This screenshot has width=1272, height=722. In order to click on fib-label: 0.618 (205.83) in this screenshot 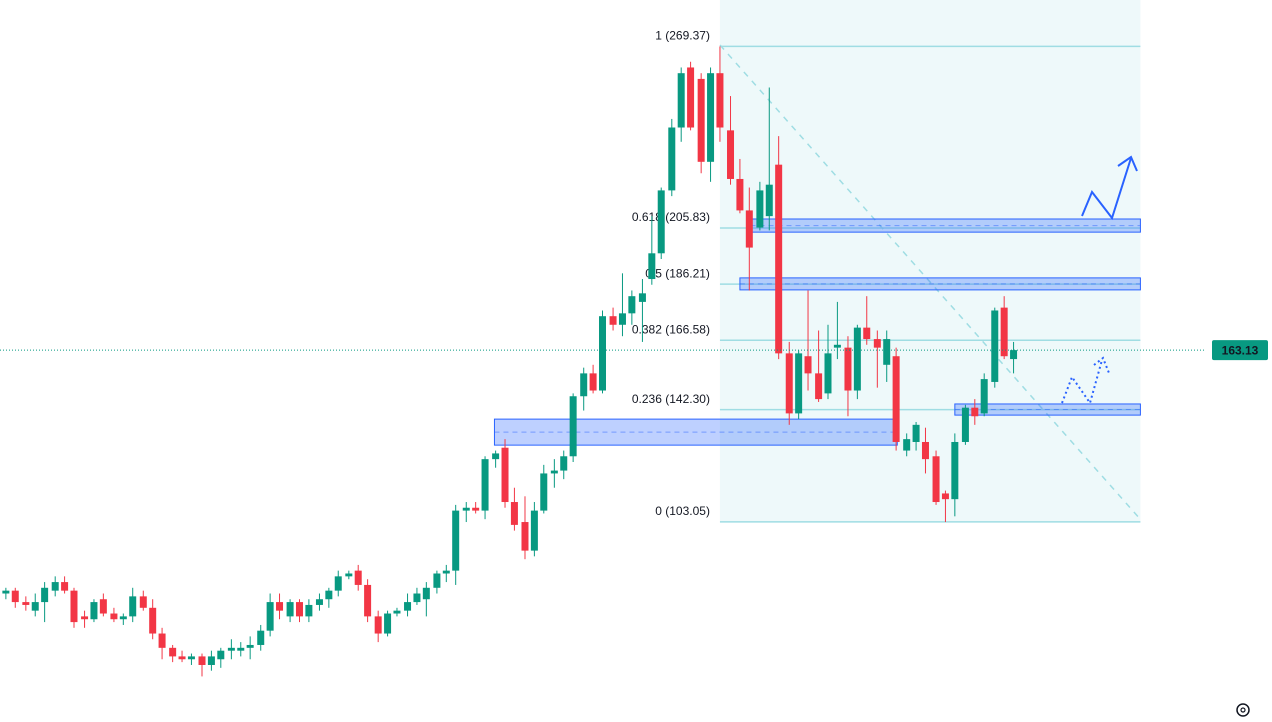, I will do `click(671, 217)`.